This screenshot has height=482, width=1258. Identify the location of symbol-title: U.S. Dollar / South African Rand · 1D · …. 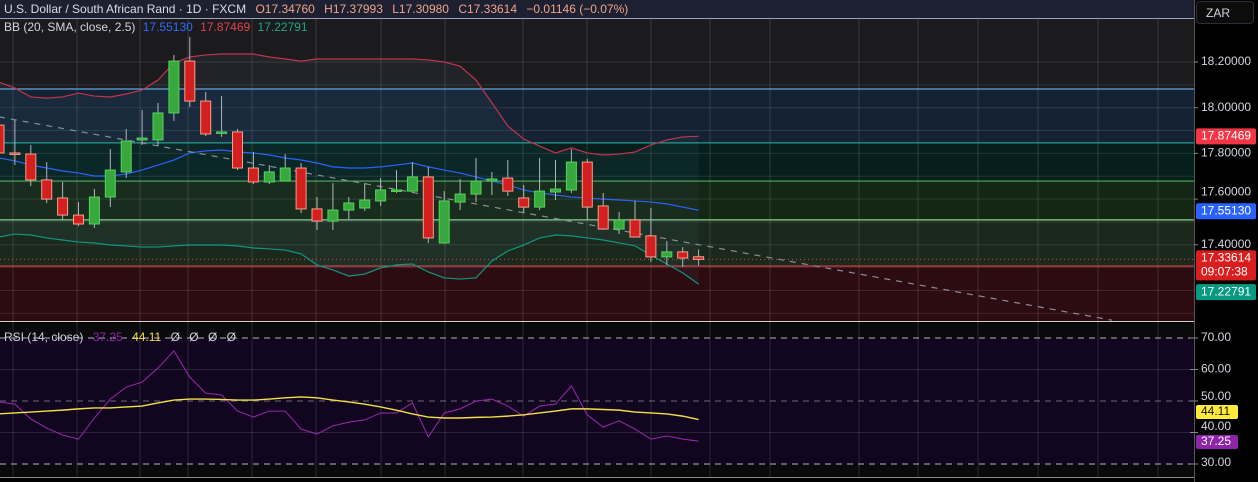
(125, 9).